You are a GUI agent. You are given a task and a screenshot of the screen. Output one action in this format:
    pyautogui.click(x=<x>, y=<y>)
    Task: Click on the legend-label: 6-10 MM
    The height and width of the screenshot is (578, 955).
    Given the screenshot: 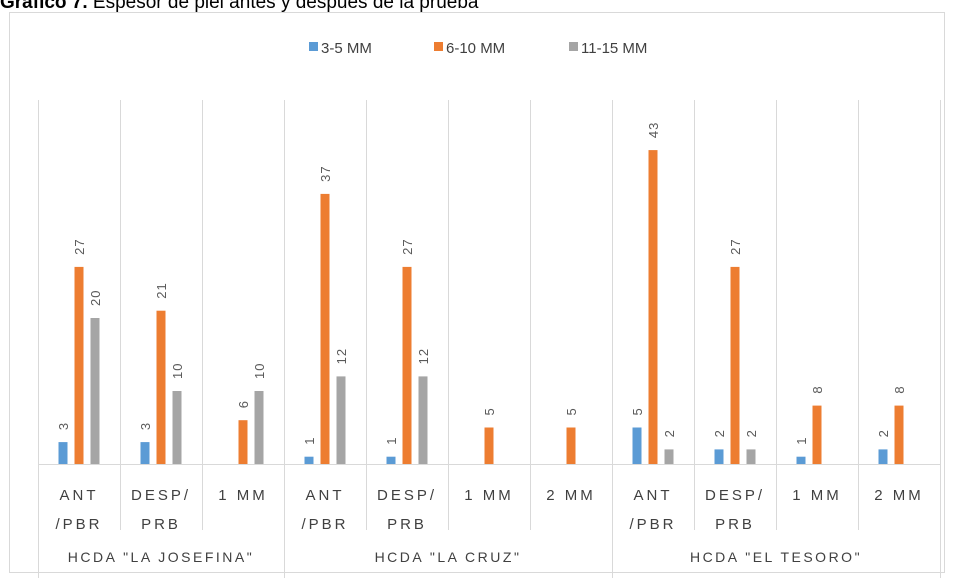 What is the action you would take?
    pyautogui.click(x=475, y=48)
    